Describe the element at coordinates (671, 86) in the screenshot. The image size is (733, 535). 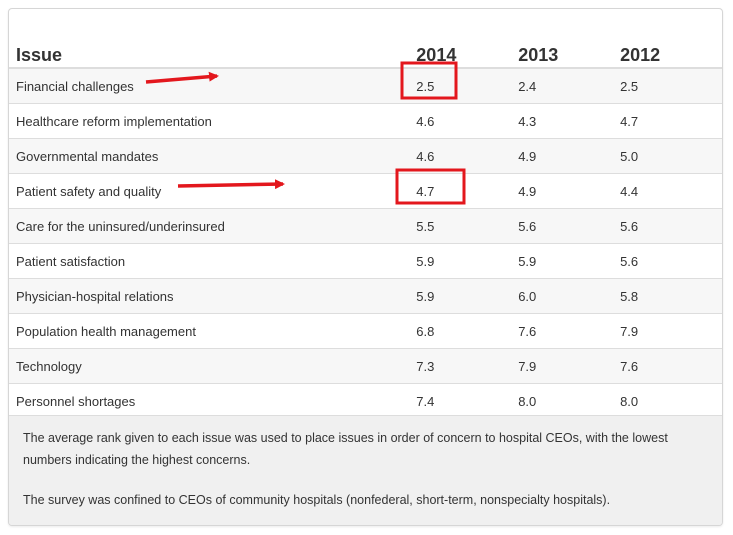
I see `cell-2012: 2.5` at that location.